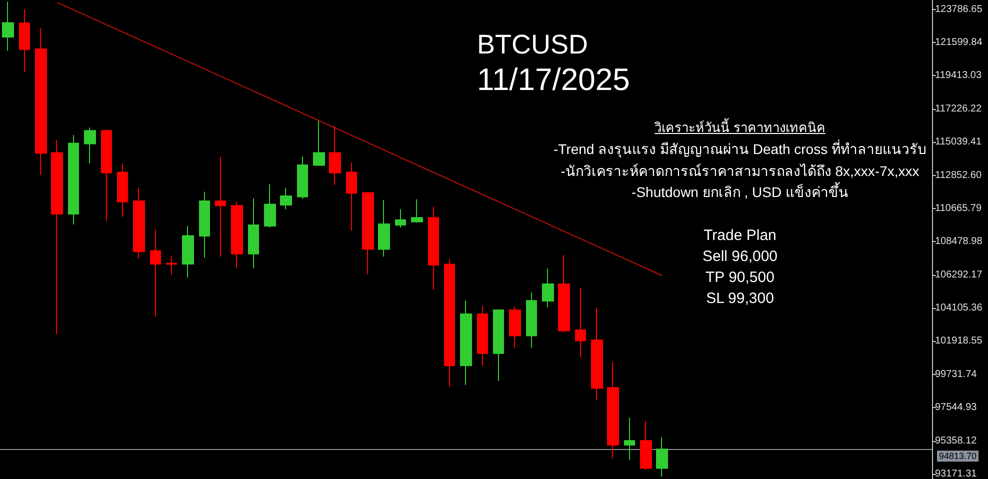 The image size is (988, 479). What do you see at coordinates (959, 341) in the screenshot?
I see `y-tick-label: 101918.55` at bounding box center [959, 341].